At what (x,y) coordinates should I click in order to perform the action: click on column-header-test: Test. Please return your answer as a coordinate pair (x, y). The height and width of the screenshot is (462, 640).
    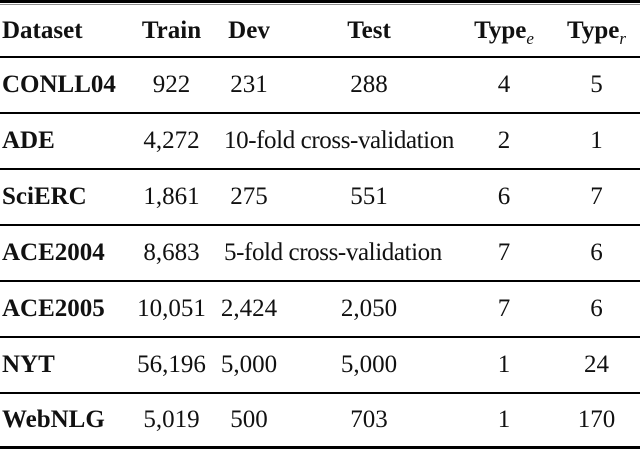
    Looking at the image, I should click on (369, 30).